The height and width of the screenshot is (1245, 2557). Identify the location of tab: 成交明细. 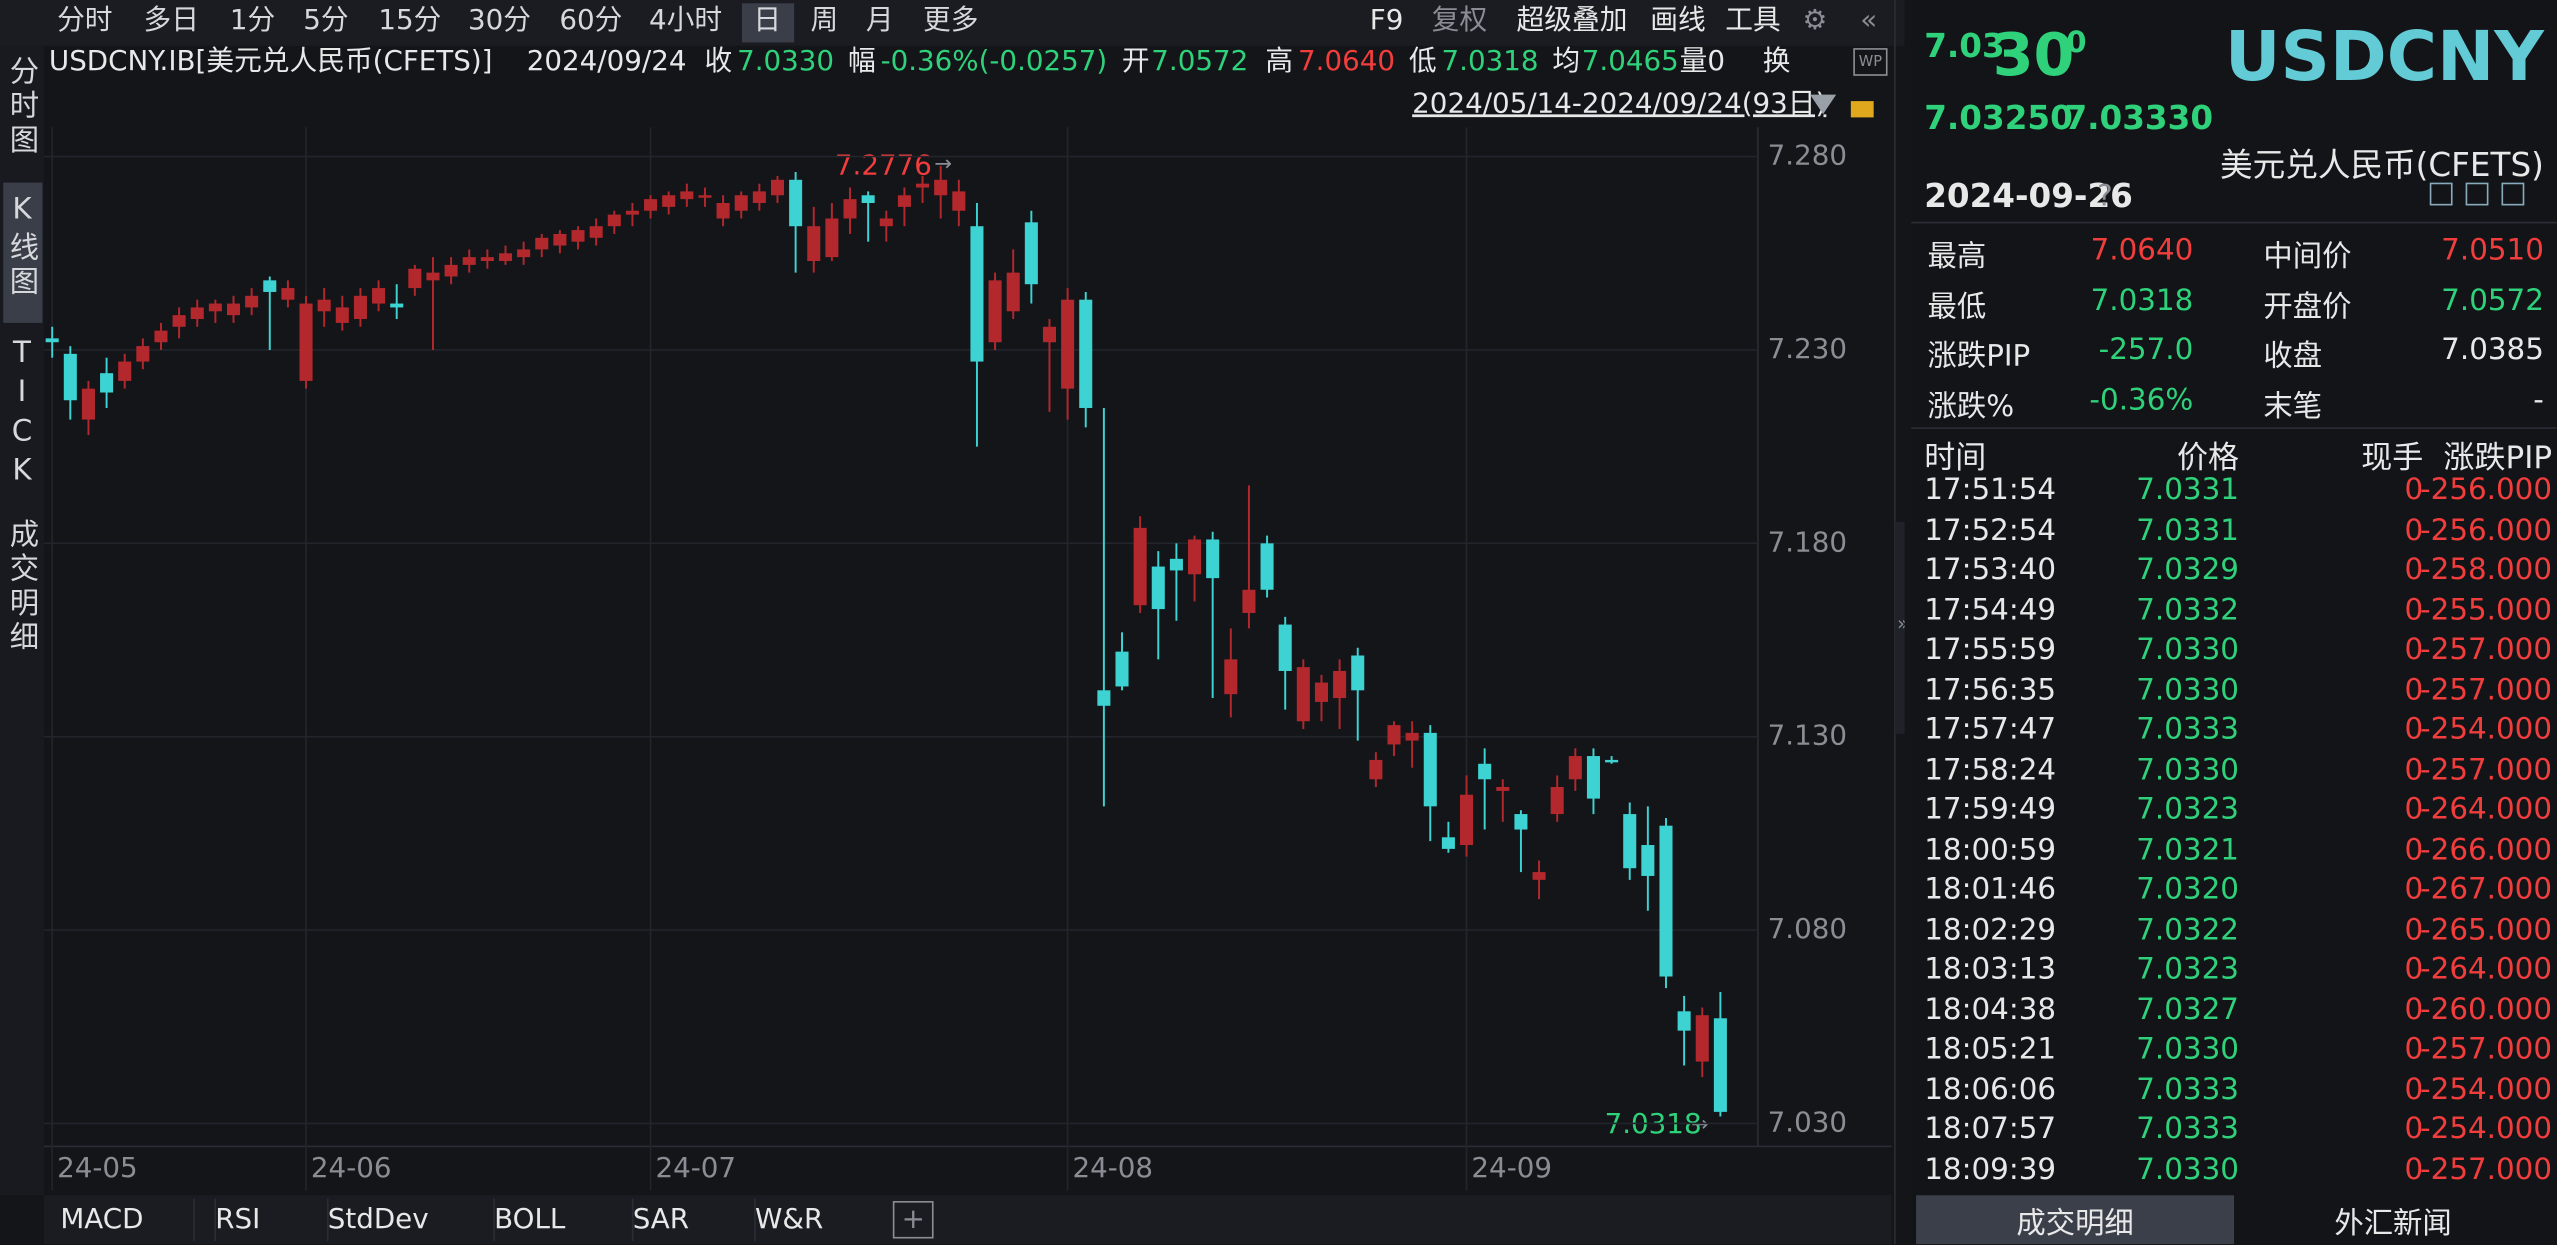
(2075, 1223).